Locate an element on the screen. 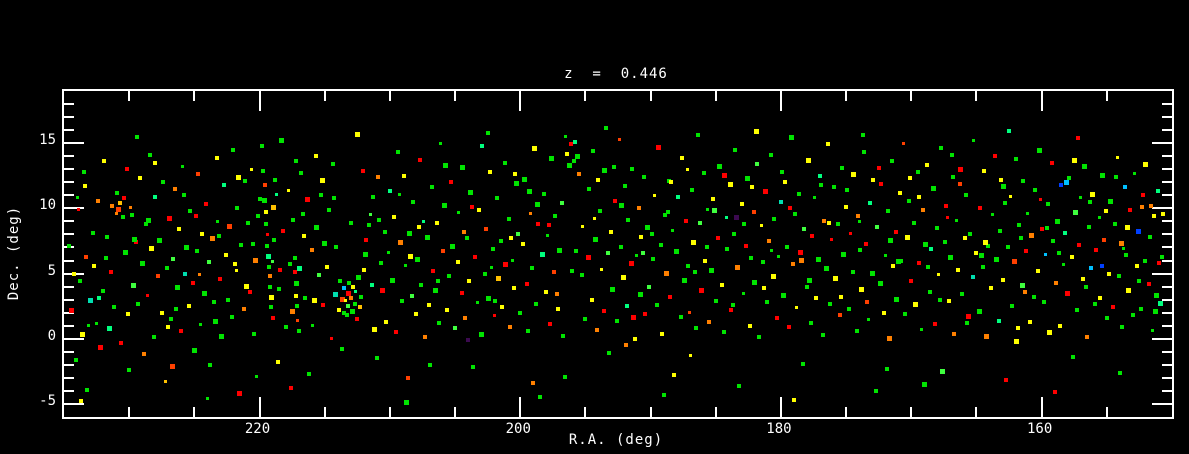  plot-title: z = 0.446 is located at coordinates (616, 74).